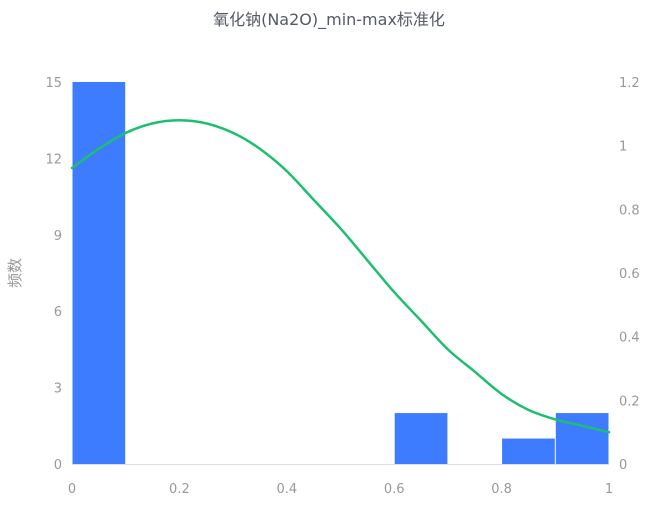 Image resolution: width=658 pixels, height=510 pixels. Describe the element at coordinates (609, 489) in the screenshot. I see `x-tick-label: 1` at that location.